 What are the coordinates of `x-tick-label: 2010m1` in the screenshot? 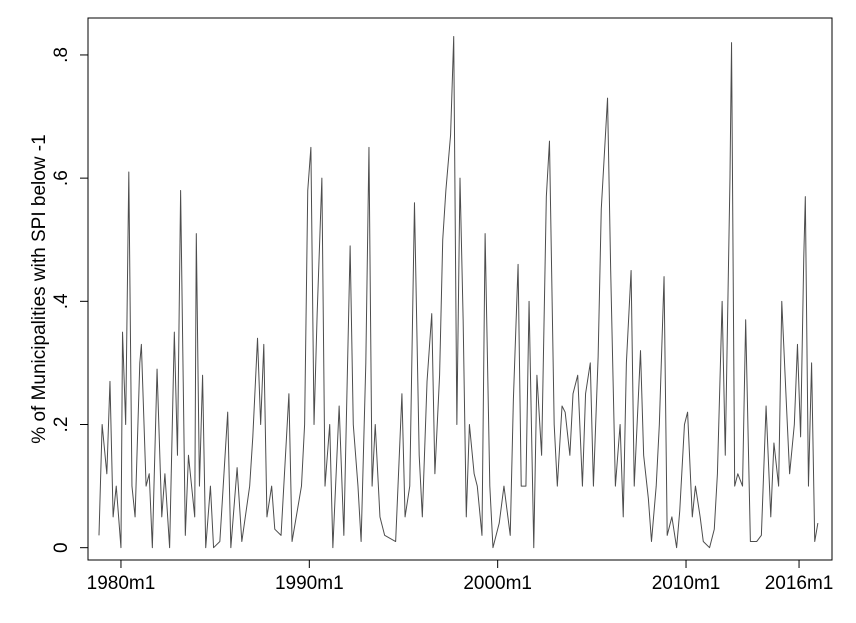 It's located at (686, 583).